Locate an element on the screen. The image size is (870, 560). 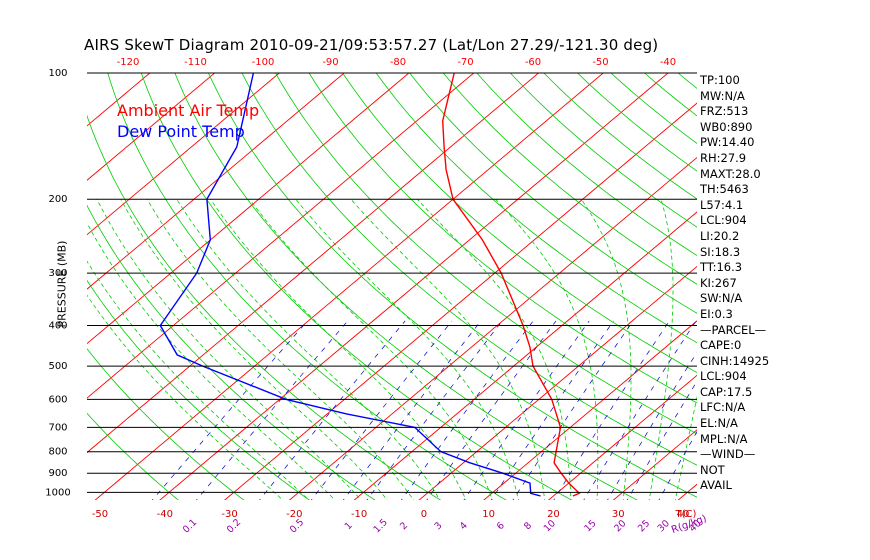
pressure-tick-label: 400 is located at coordinates (57, 325).